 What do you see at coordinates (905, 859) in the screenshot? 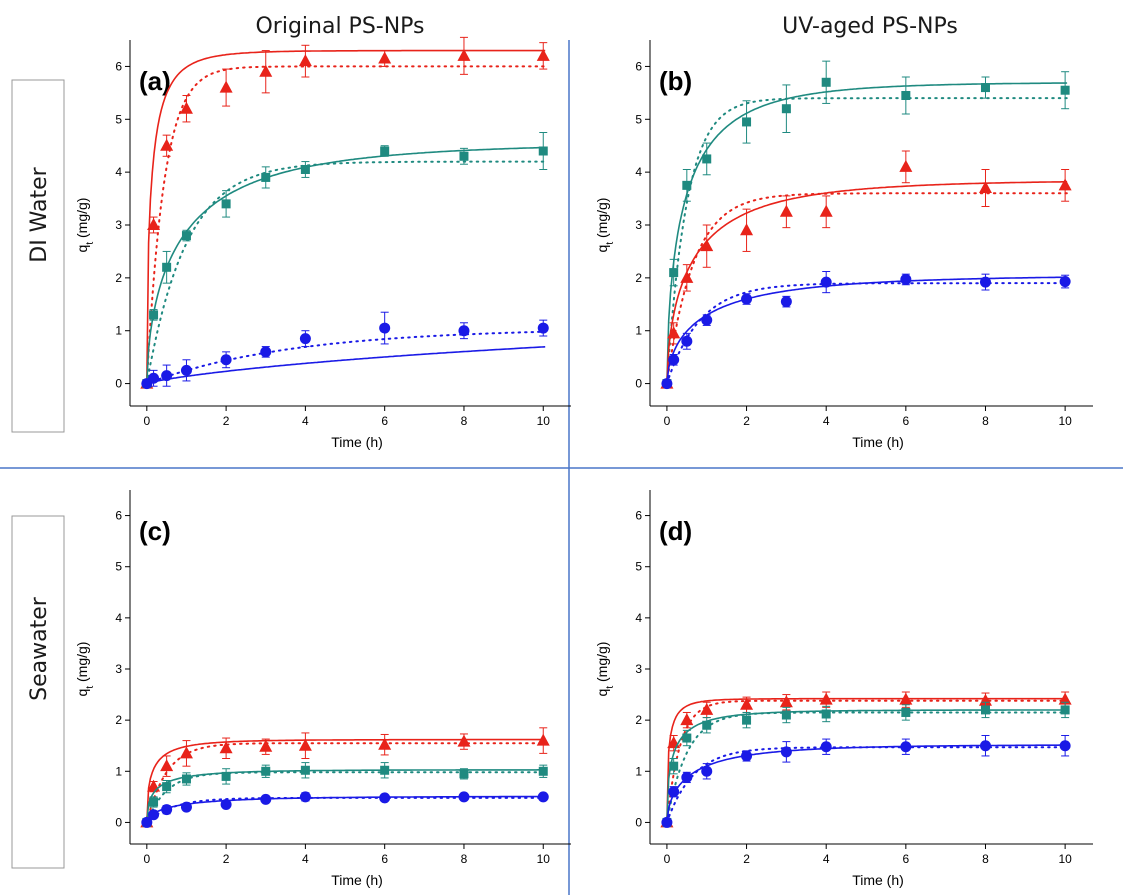
I see `x-tick-label: 6` at bounding box center [905, 859].